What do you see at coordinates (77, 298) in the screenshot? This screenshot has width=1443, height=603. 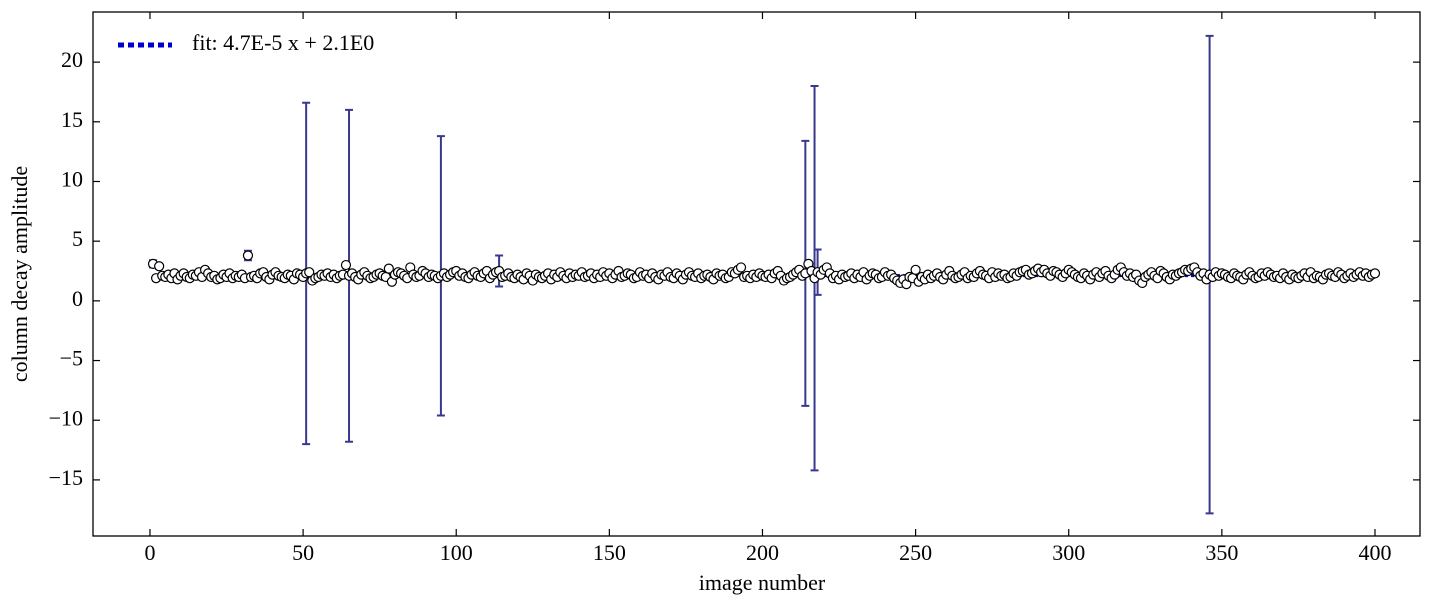 I see `y-tick-label: 0` at bounding box center [77, 298].